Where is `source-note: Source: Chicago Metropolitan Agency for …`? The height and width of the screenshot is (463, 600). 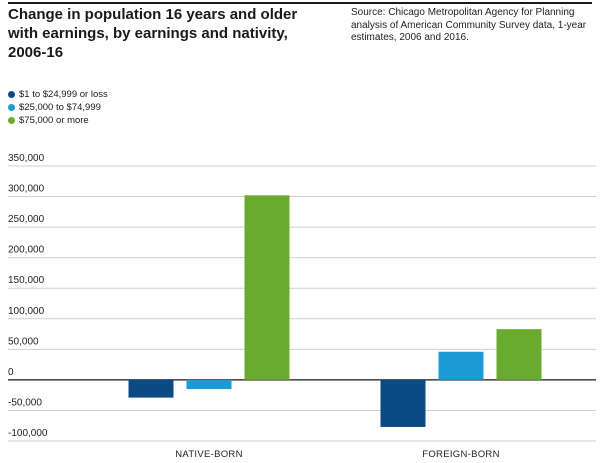
source-note: Source: Chicago Metropolitan Agency for … is located at coordinates (469, 25).